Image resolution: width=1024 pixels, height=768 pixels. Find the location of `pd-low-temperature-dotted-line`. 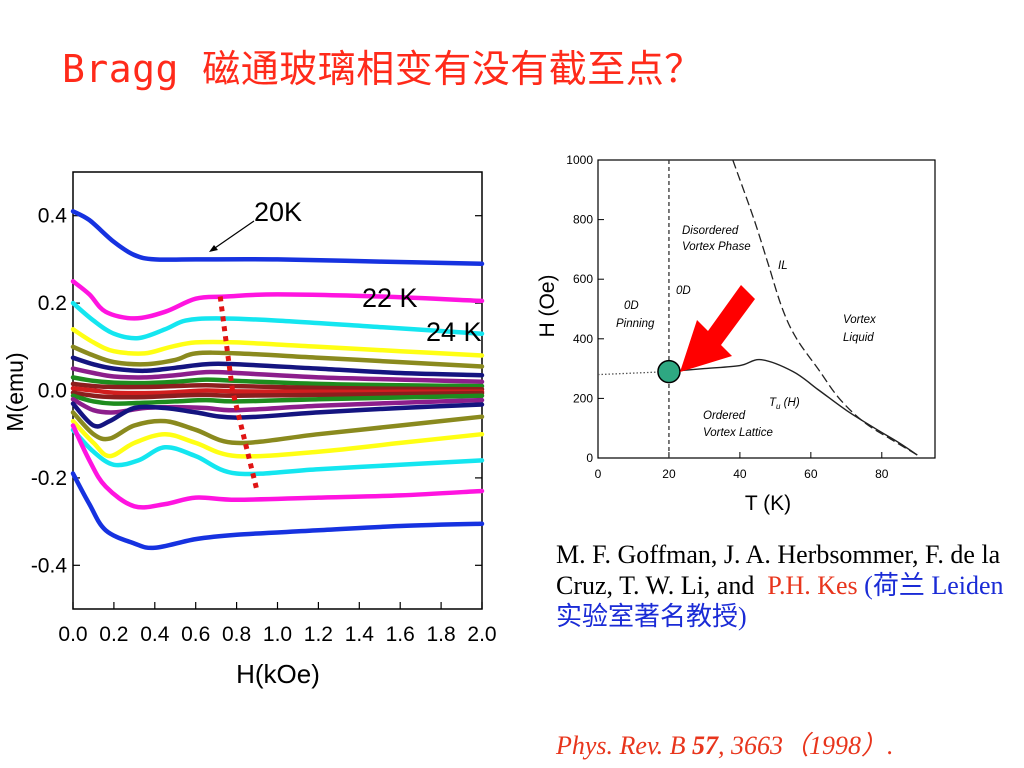

pd-low-temperature-dotted-line is located at coordinates (633, 373).